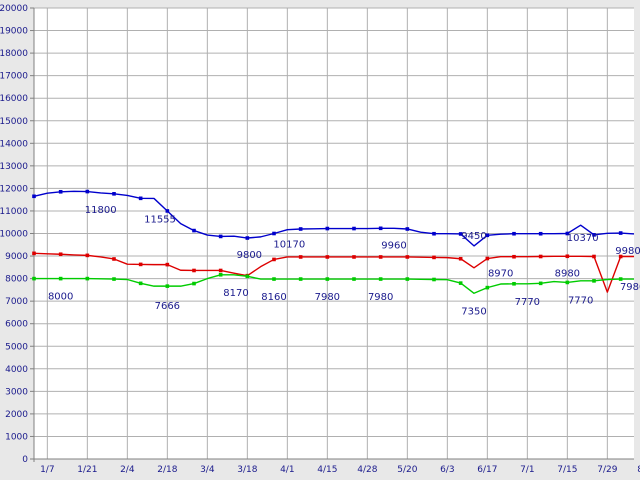 This screenshot has width=640, height=480. I want to click on data-label: 9980, so click(627, 251).